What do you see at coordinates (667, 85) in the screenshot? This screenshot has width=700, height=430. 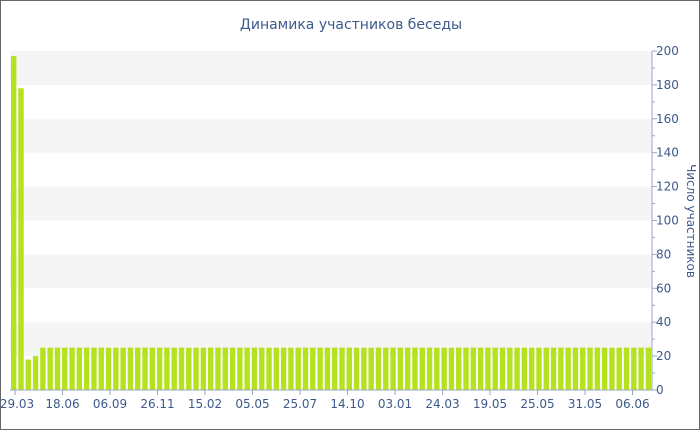 I see `y-tick-label: 180` at bounding box center [667, 85].